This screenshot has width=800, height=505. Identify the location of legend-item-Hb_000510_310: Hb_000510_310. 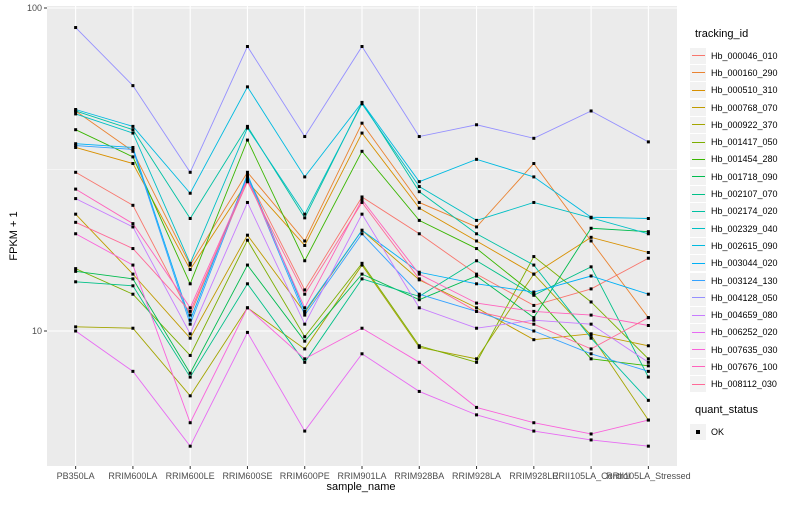
(745, 90).